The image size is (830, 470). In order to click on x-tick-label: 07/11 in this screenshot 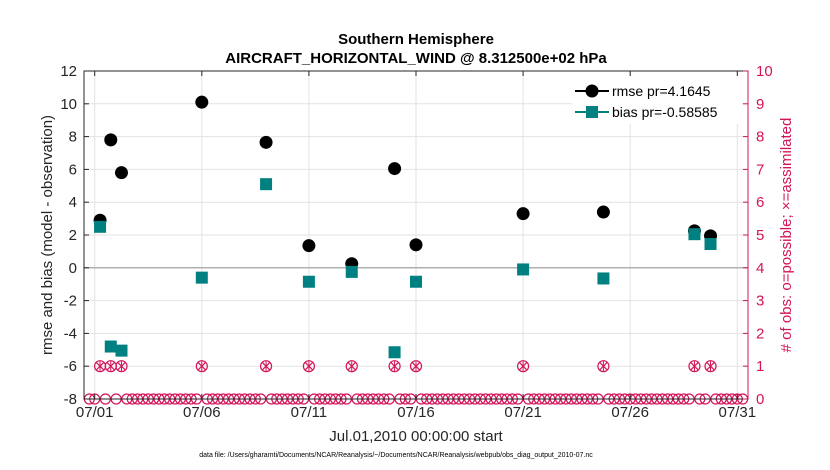, I will do `click(309, 412)`.